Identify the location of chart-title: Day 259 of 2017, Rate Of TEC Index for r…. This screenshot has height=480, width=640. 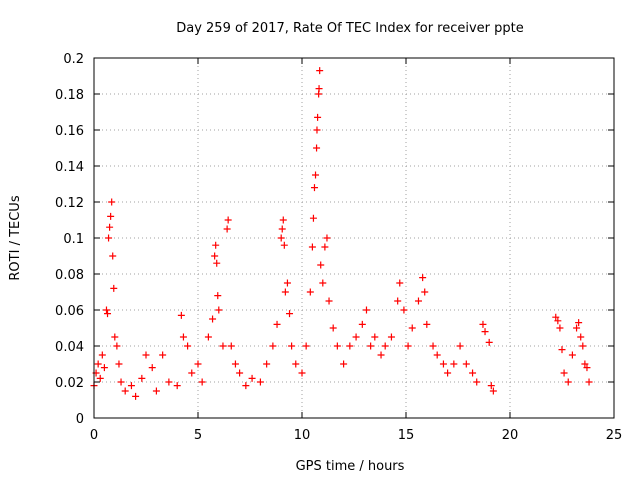
(350, 28).